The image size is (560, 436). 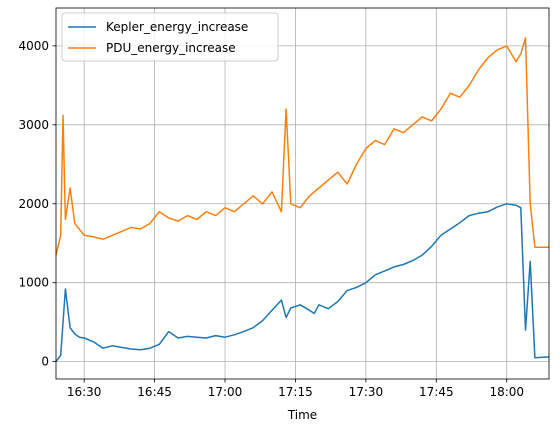 What do you see at coordinates (45, 362) in the screenshot?
I see `y-tick-label: 0` at bounding box center [45, 362].